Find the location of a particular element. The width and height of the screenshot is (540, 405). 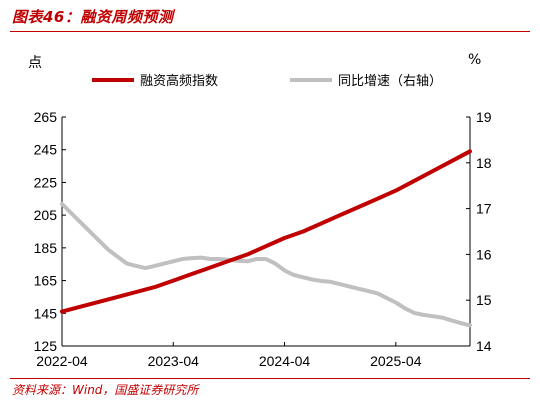

chart-legend: 融资高频指数 同比增速（右轴） is located at coordinates (267, 81).